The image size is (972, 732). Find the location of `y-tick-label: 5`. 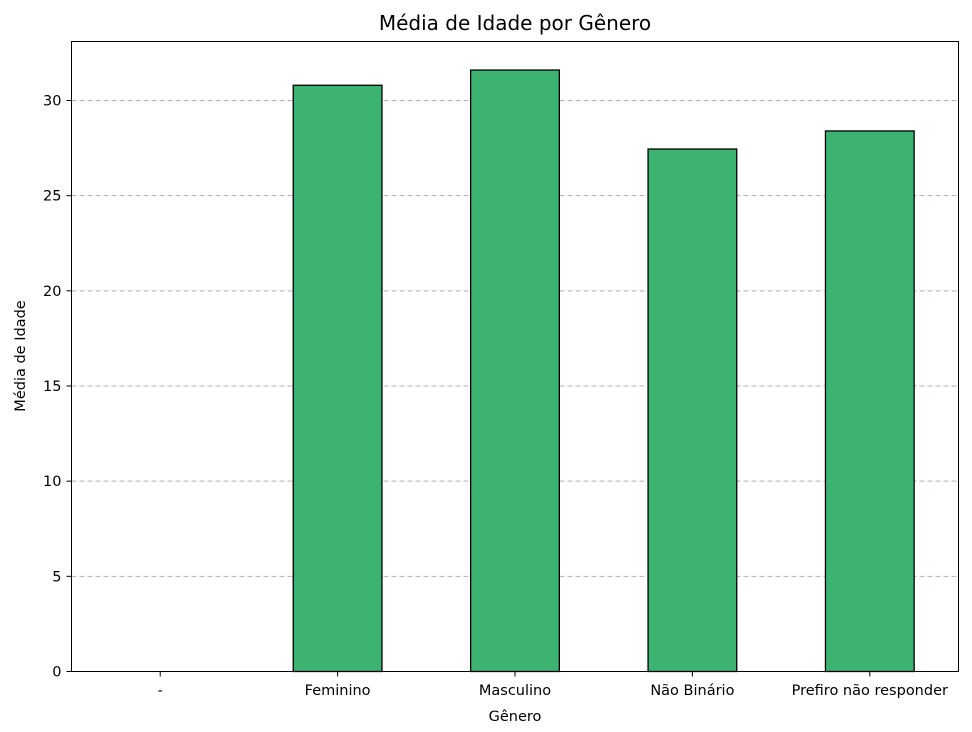

y-tick-label: 5 is located at coordinates (56, 577).